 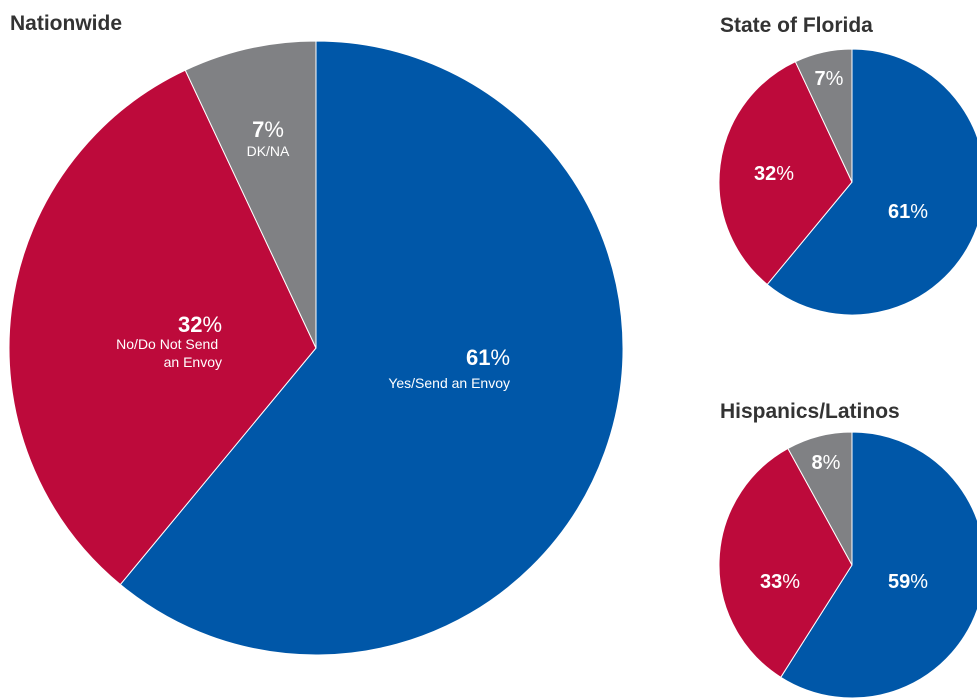 I want to click on slice-label-nationwide-no: No/Do Not Send an Envoy, so click(x=169, y=353).